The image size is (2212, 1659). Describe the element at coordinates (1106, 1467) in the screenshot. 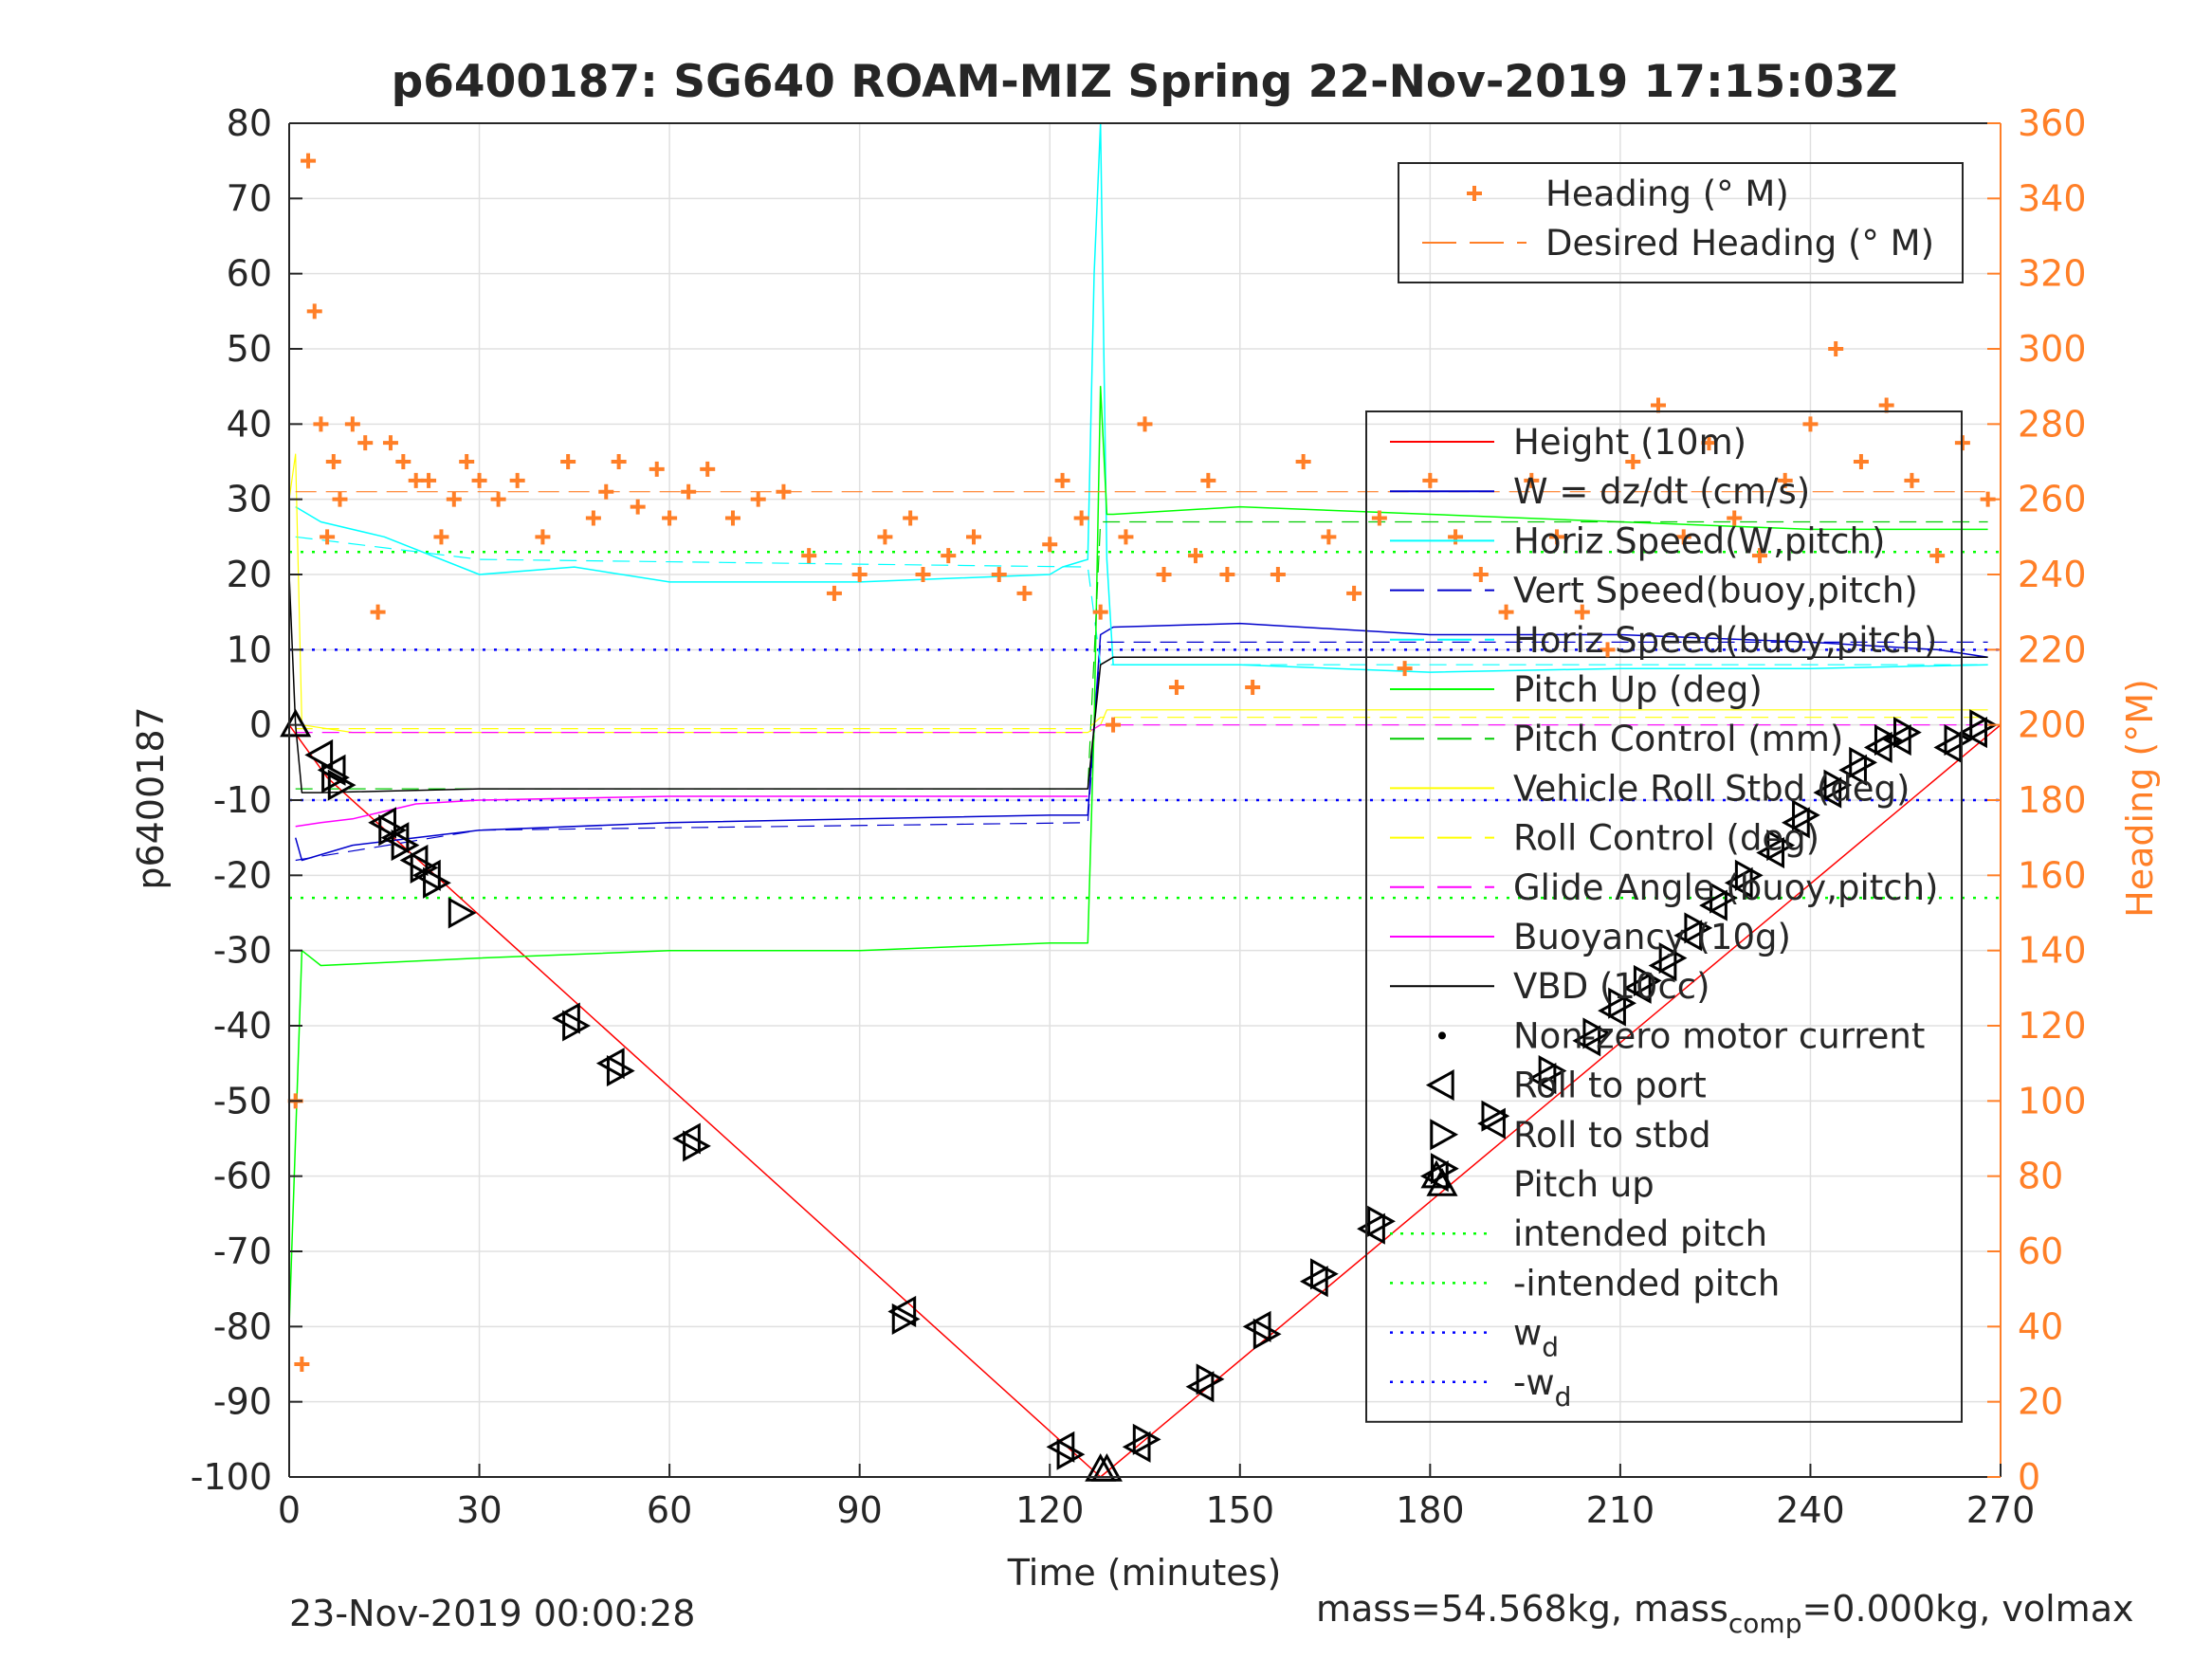

I see `pitch-up-marker` at that location.